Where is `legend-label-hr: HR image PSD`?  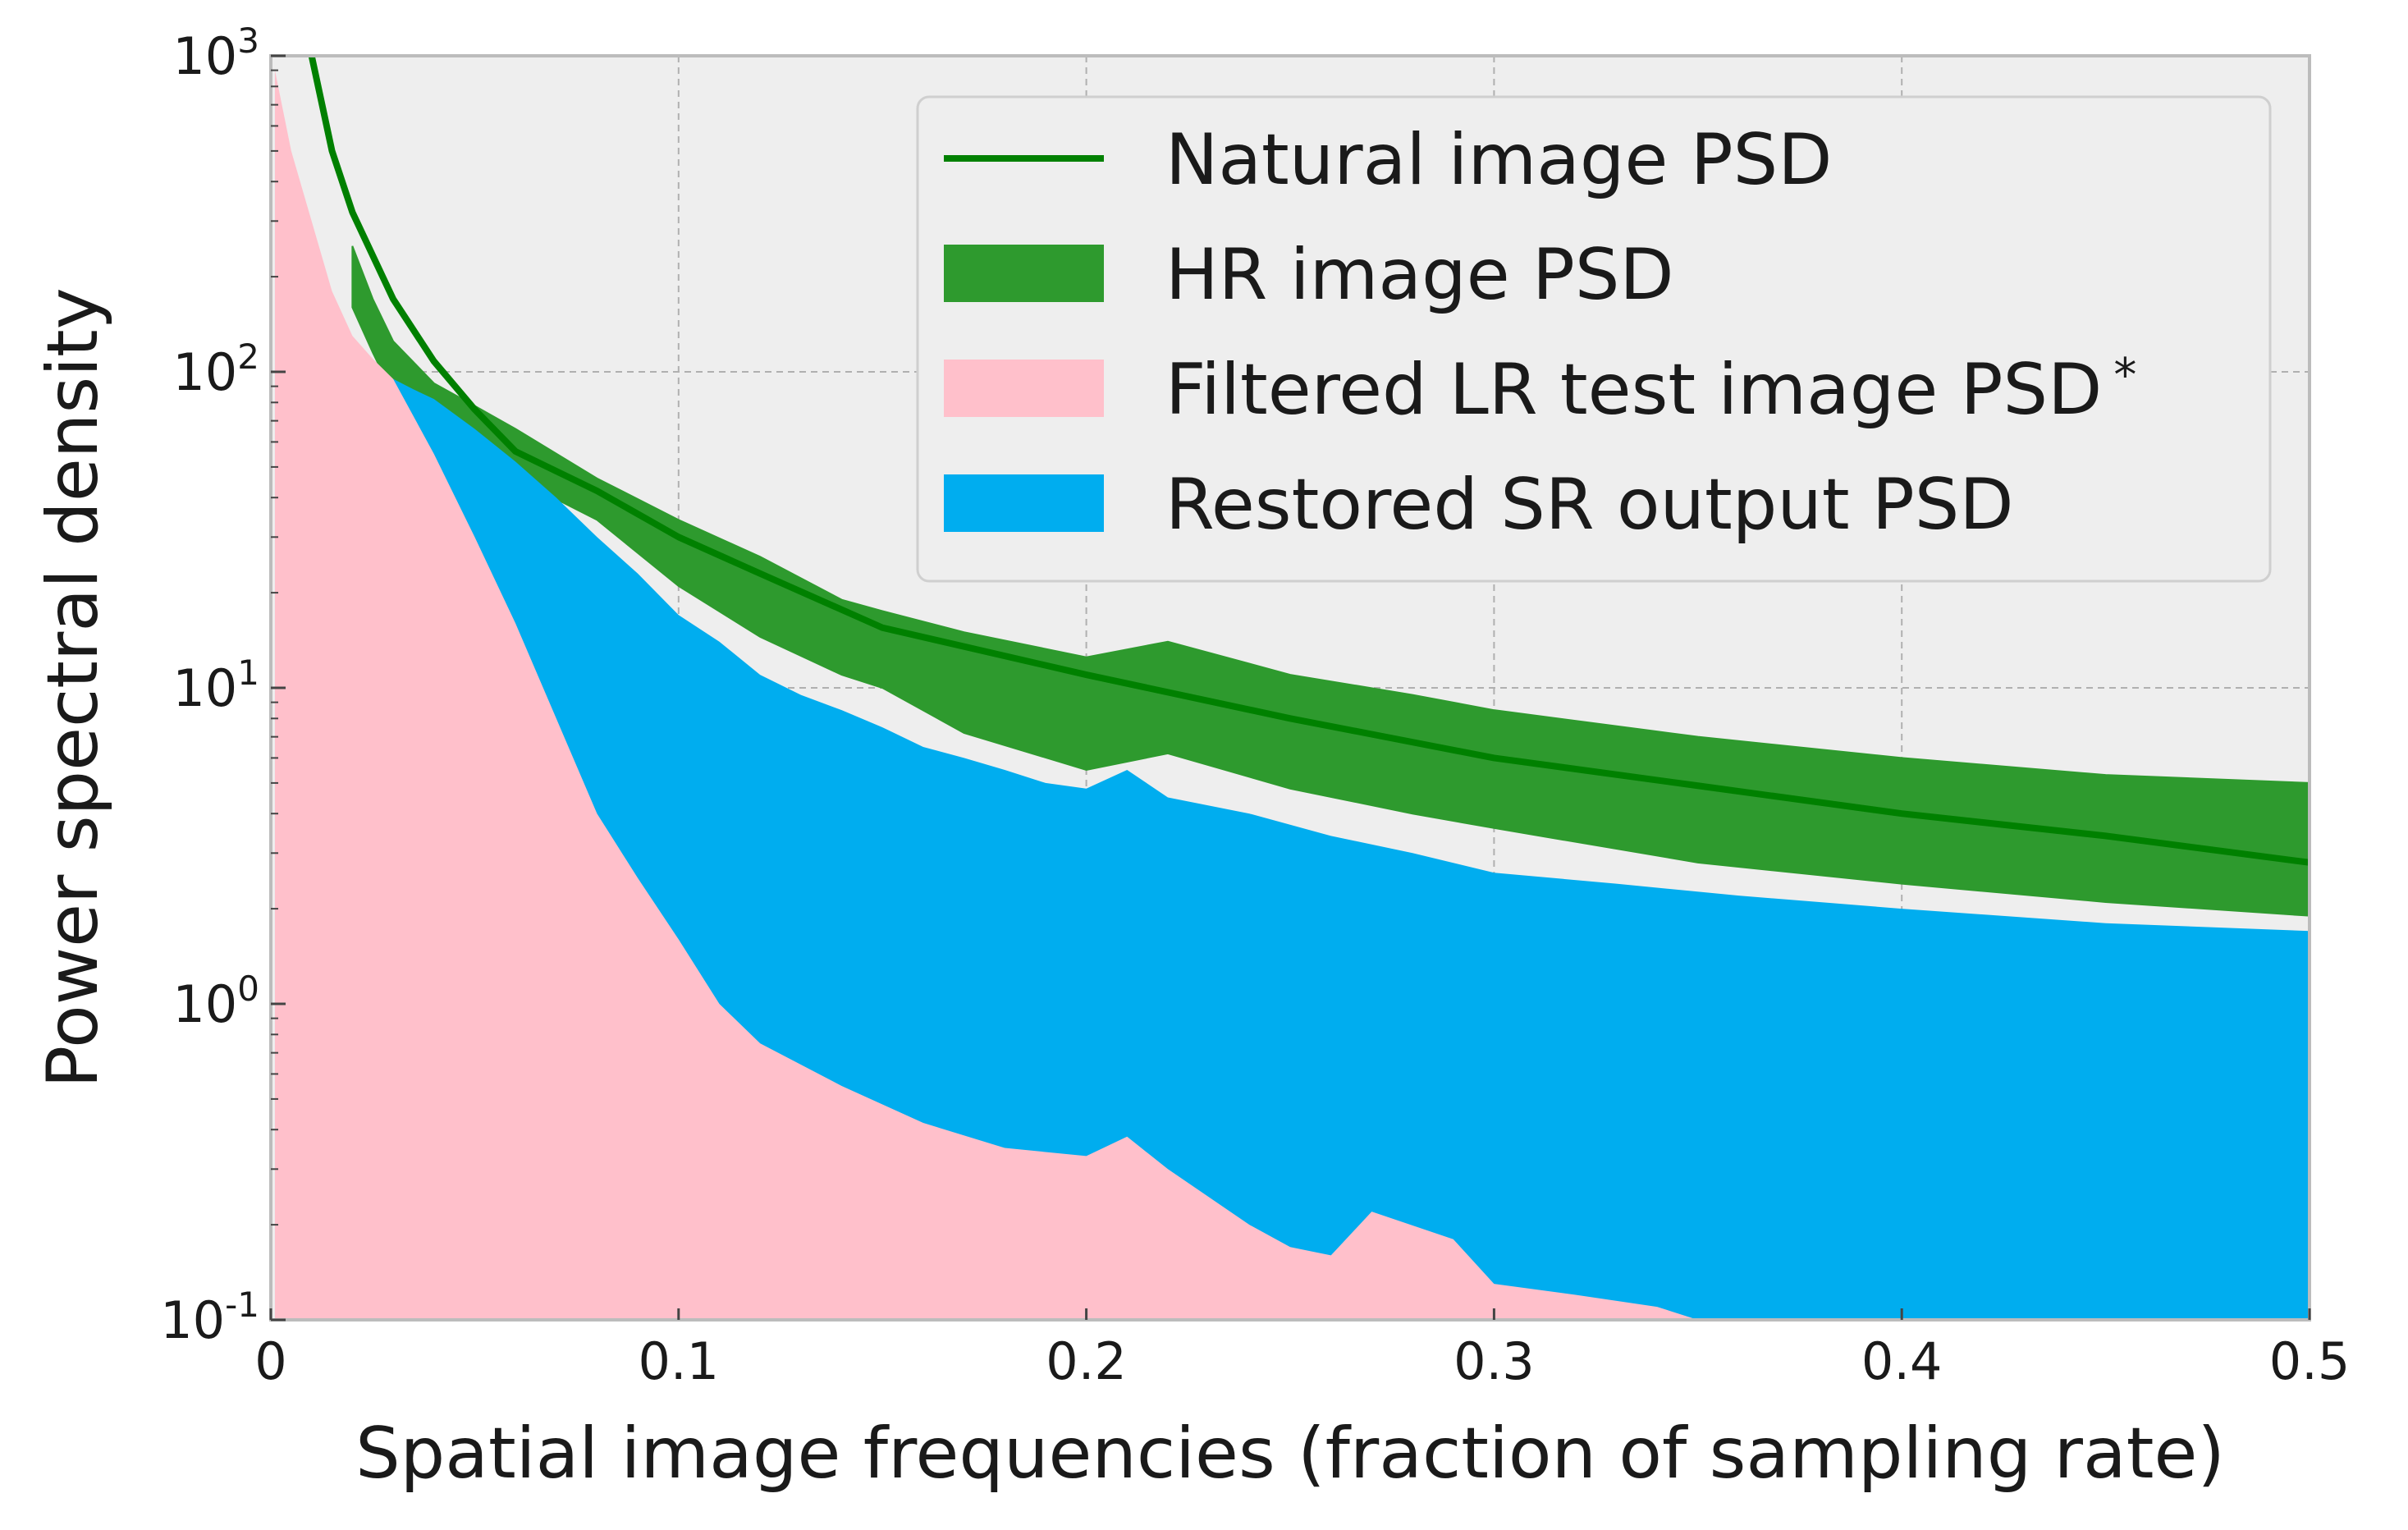
legend-label-hr: HR image PSD is located at coordinates (1419, 275).